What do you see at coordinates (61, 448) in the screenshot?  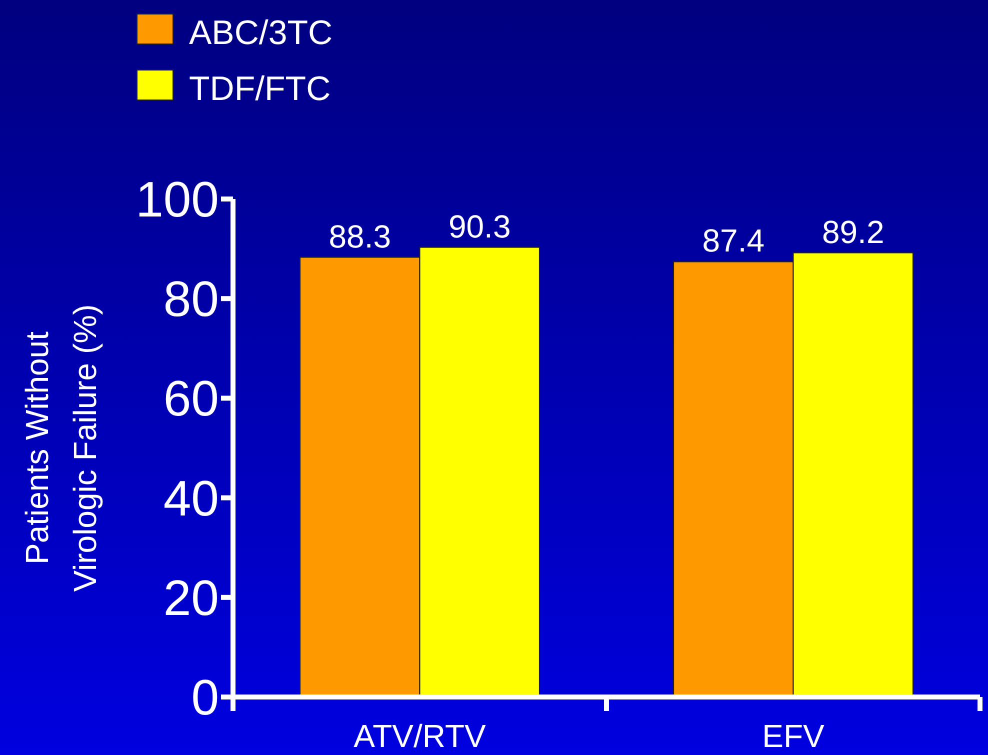 I see `y-axis-title: Patients Without Virologic Failure (%)` at bounding box center [61, 448].